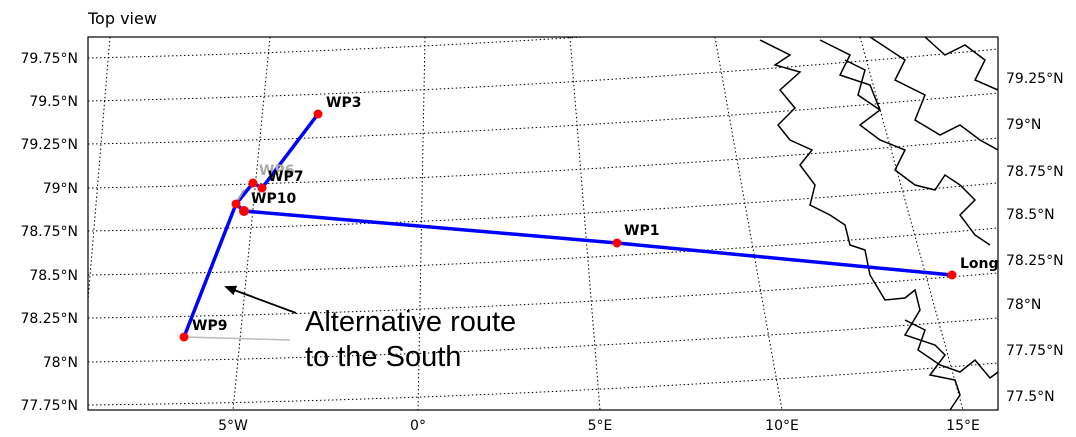 Image resolution: width=1076 pixels, height=437 pixels. I want to click on lon-tick-bottom: 5°E, so click(600, 425).